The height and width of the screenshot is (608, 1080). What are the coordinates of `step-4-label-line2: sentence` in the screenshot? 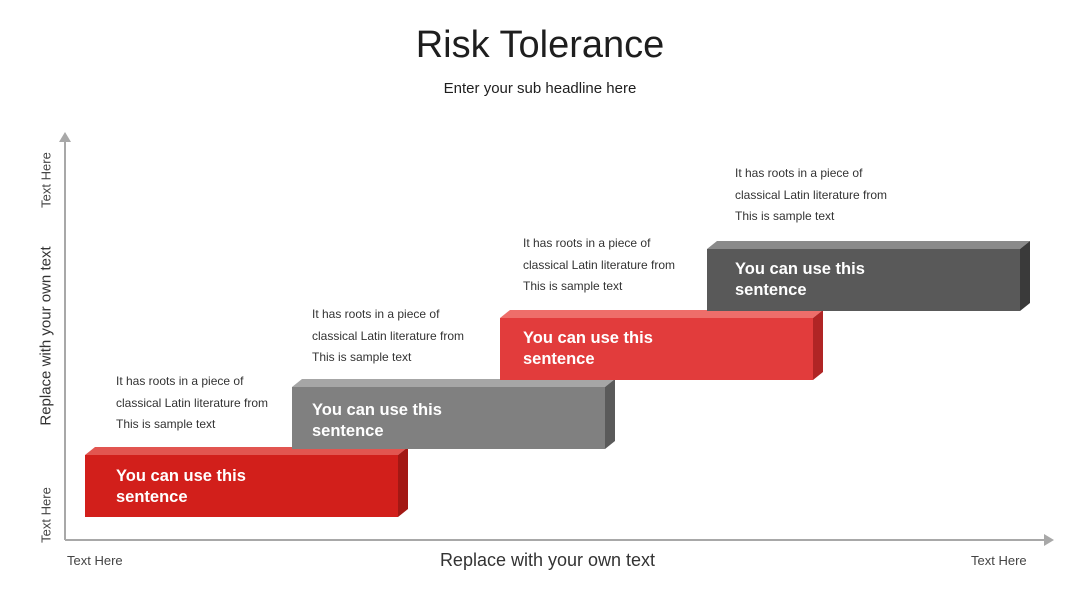 It's located at (771, 290).